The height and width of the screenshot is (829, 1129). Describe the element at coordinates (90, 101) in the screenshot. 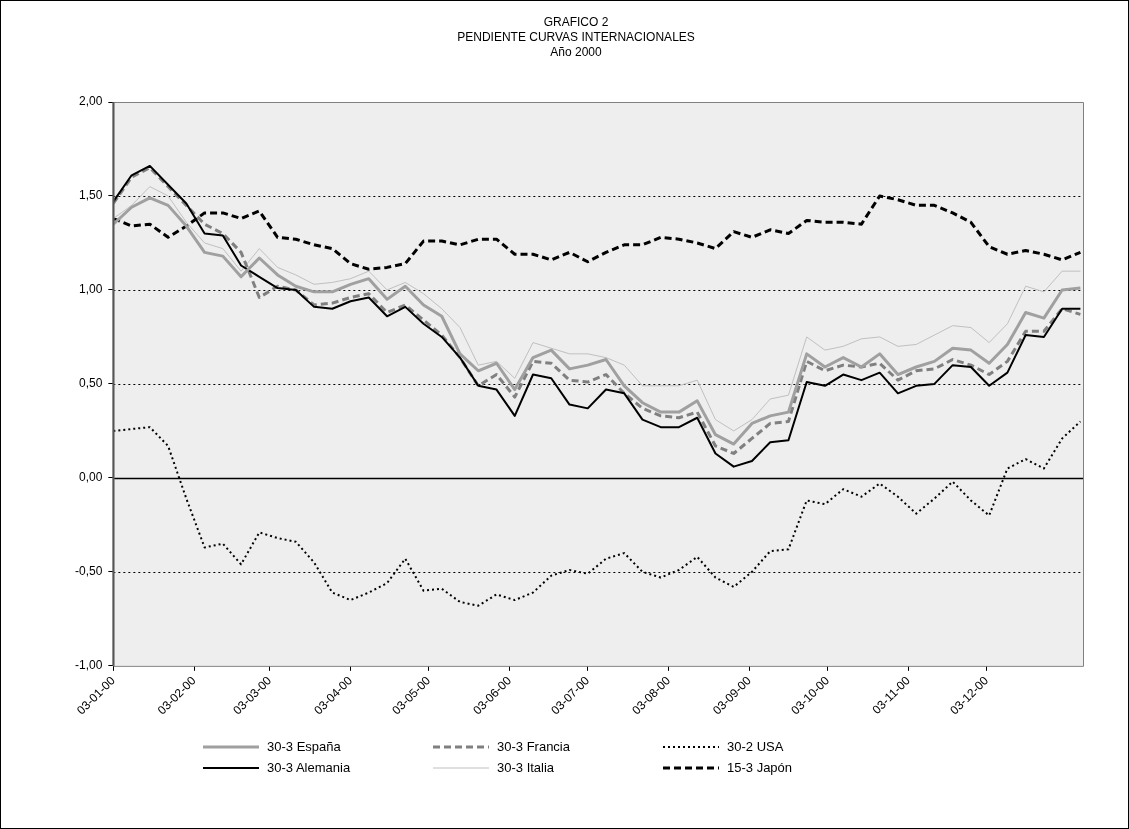

I see `y-tick-label: 2,00` at that location.